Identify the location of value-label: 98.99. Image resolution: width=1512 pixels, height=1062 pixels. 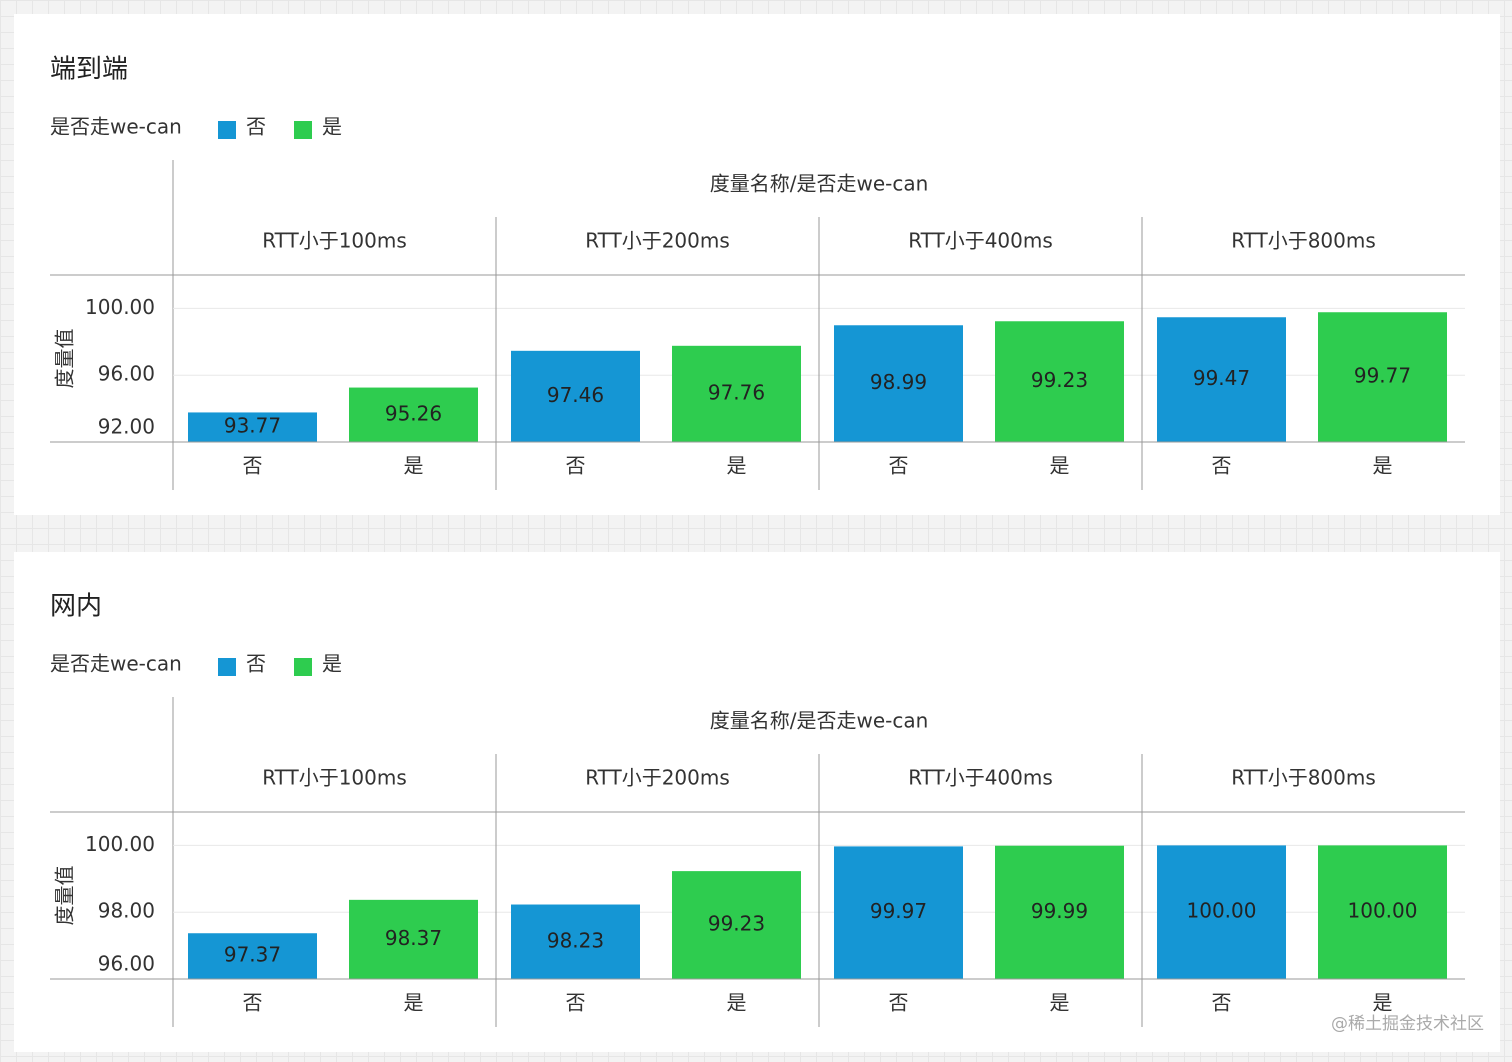
(898, 382).